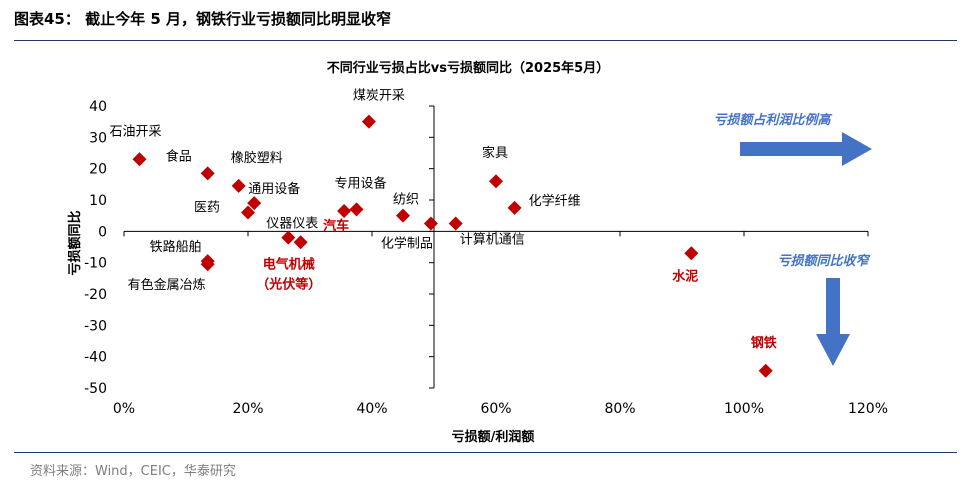 This screenshot has width=971, height=491. What do you see at coordinates (495, 153) in the screenshot?
I see `point-label: 家具` at bounding box center [495, 153].